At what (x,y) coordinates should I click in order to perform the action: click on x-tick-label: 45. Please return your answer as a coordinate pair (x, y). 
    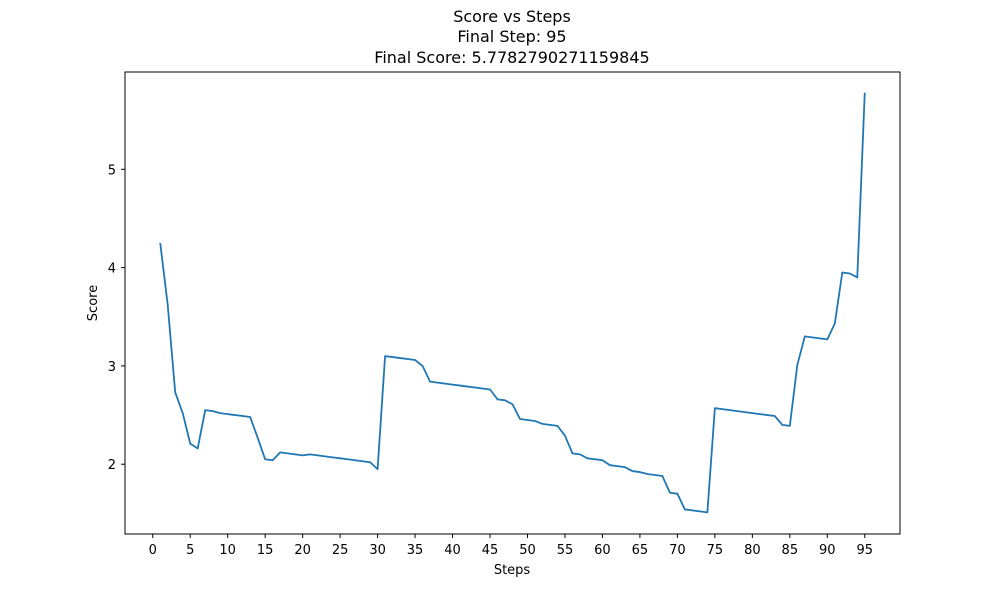
    Looking at the image, I should click on (490, 550).